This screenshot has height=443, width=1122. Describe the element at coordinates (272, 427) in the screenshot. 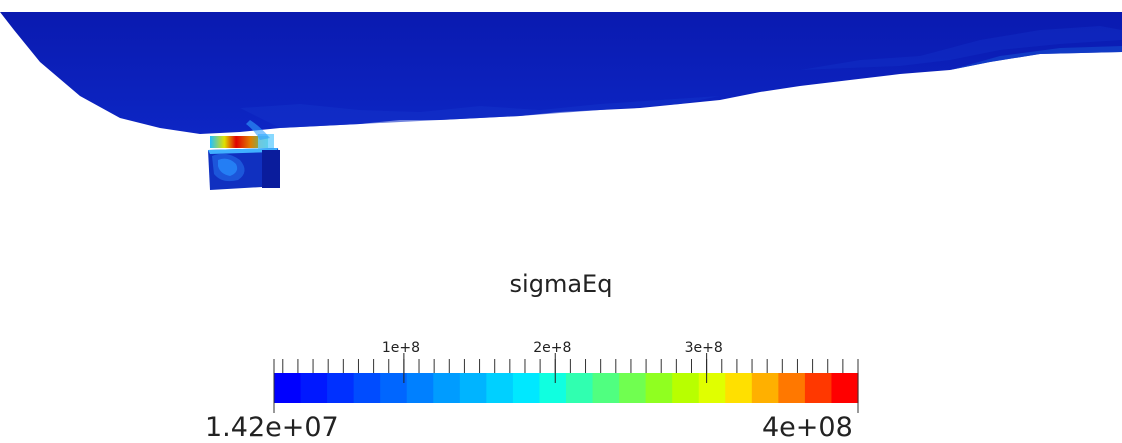

I see `legend-min-label: 1.42e+07` at that location.